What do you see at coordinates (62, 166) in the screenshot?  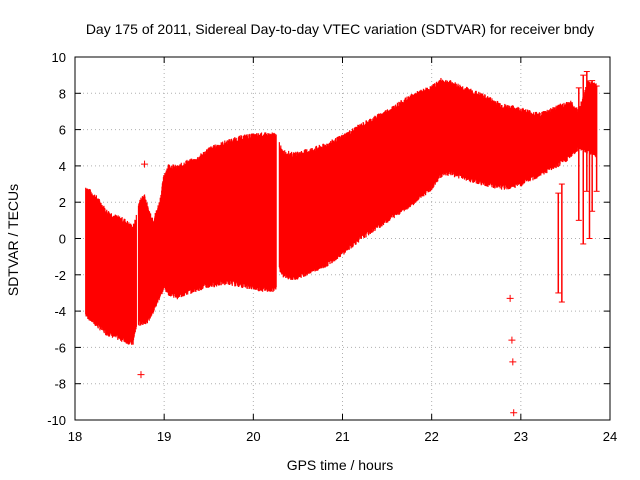 I see `y-tick-label: 4` at bounding box center [62, 166].